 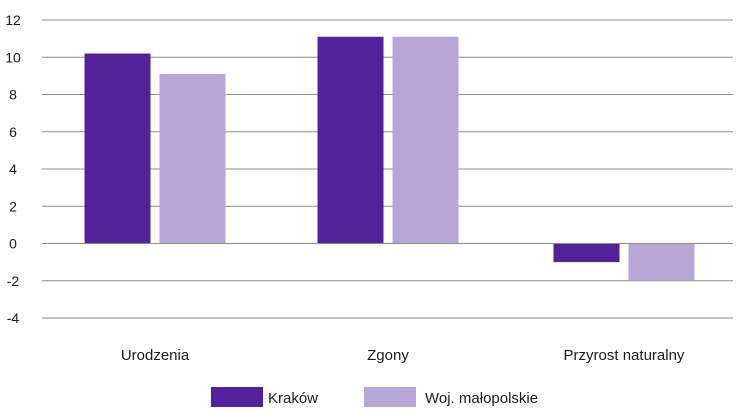 I want to click on y-tick-label: 0, so click(x=13, y=244).